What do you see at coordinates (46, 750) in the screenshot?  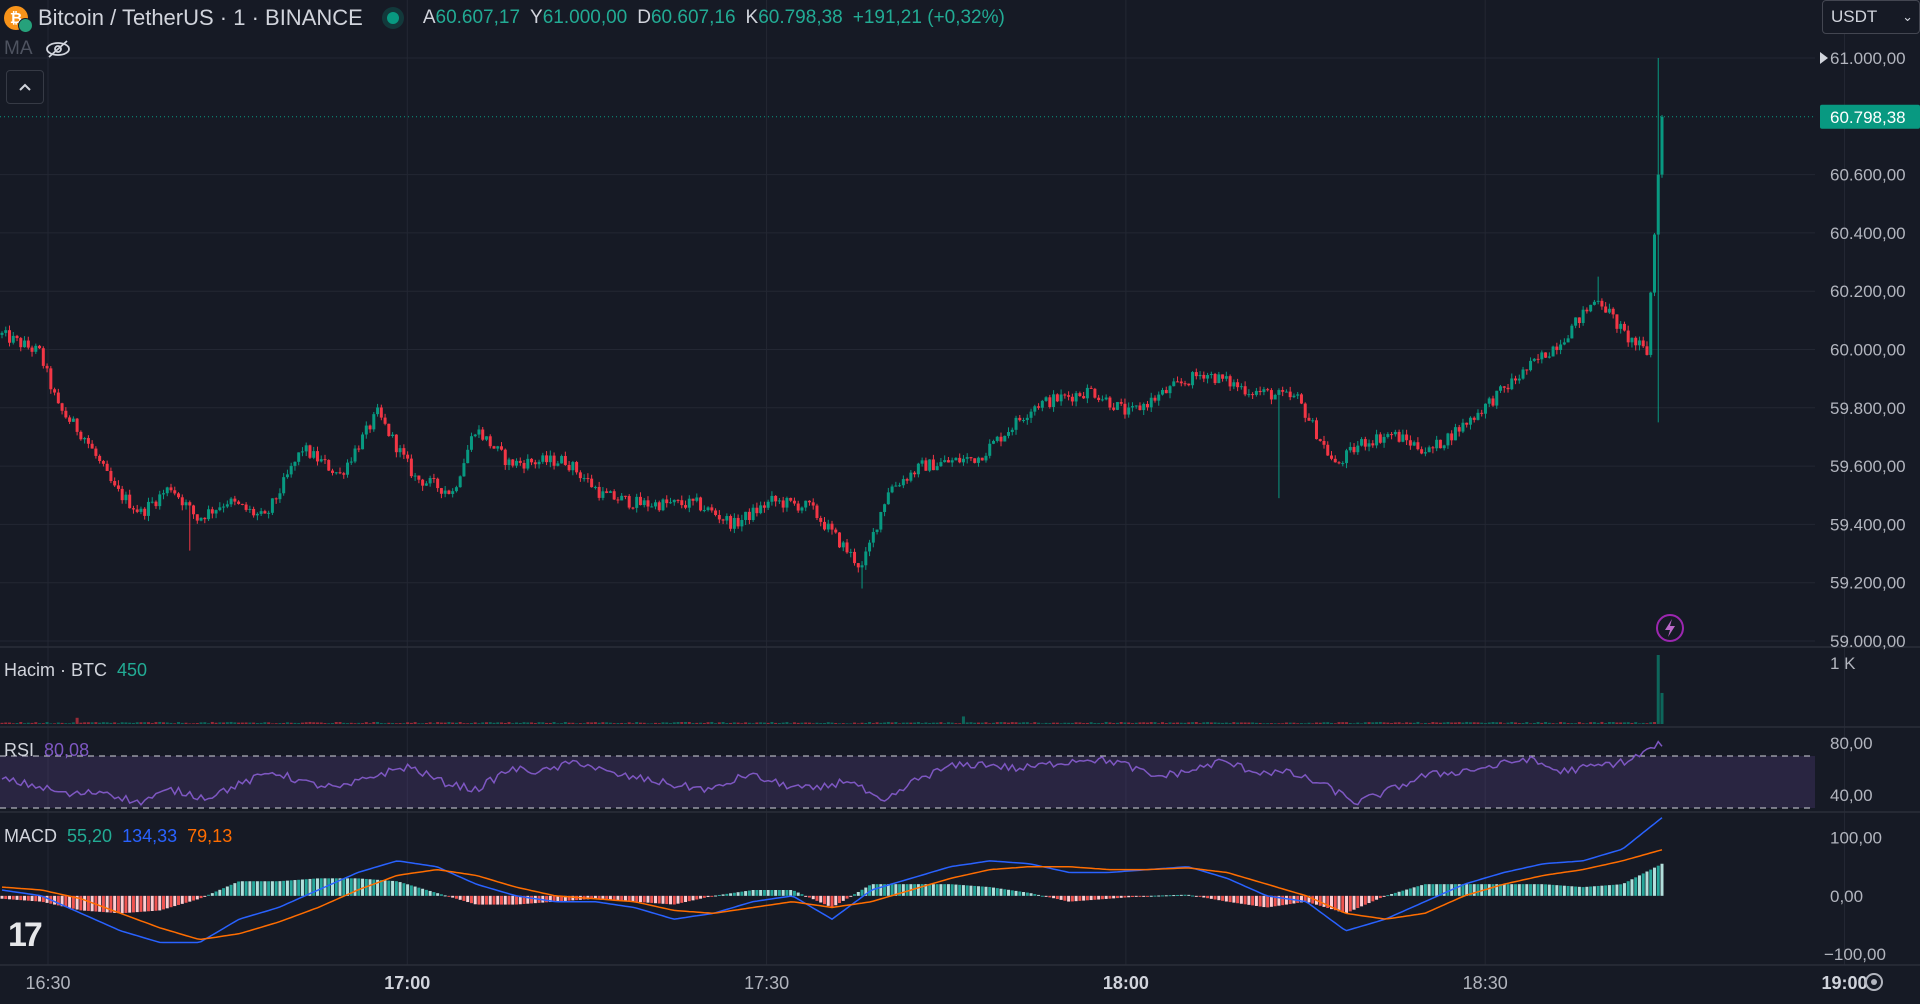 I see `rsi-label: RSI 80,08` at bounding box center [46, 750].